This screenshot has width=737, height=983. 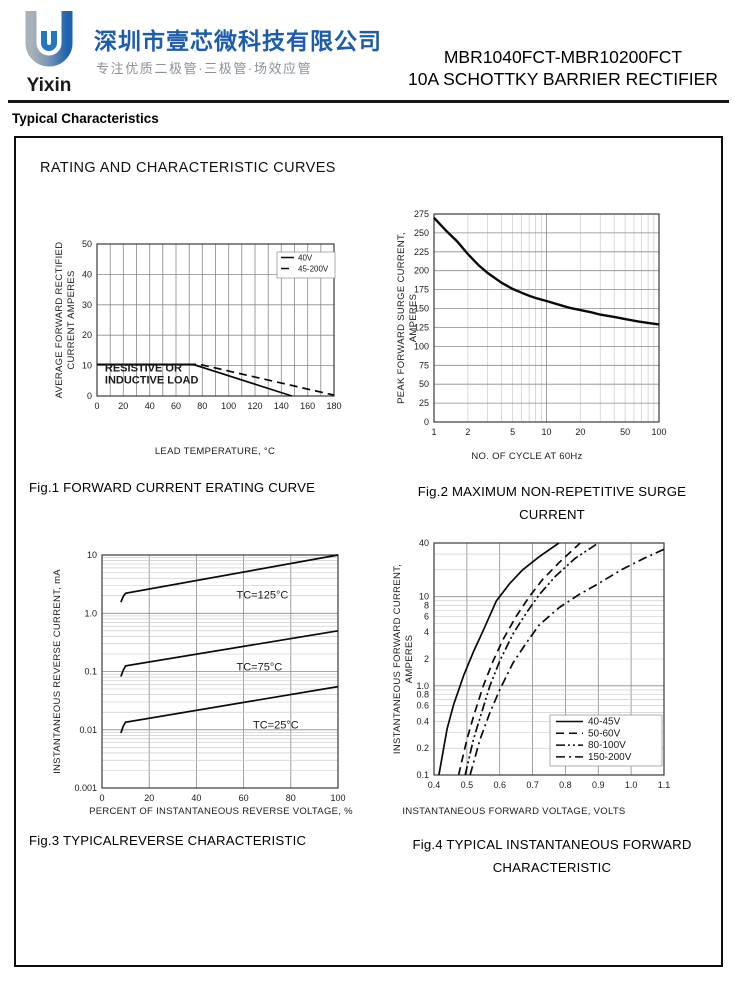 I want to click on annotation: INDUCTIVE LOAD, so click(x=152, y=381).